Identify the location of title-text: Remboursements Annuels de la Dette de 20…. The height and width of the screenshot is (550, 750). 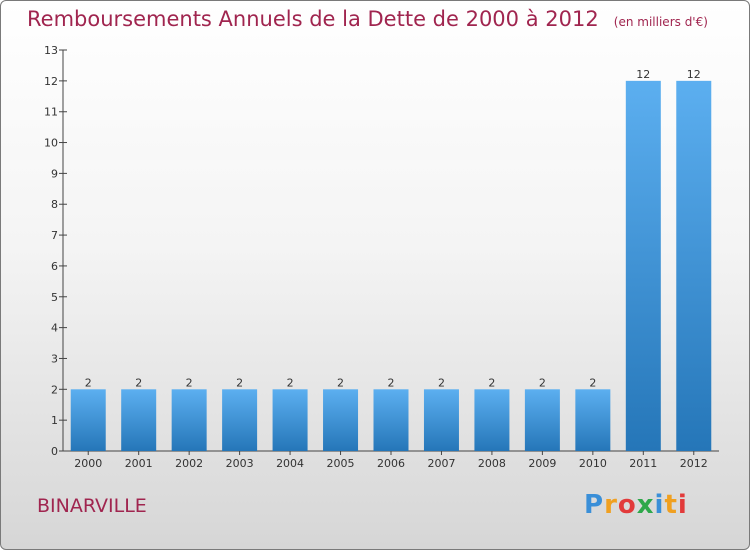
(313, 19).